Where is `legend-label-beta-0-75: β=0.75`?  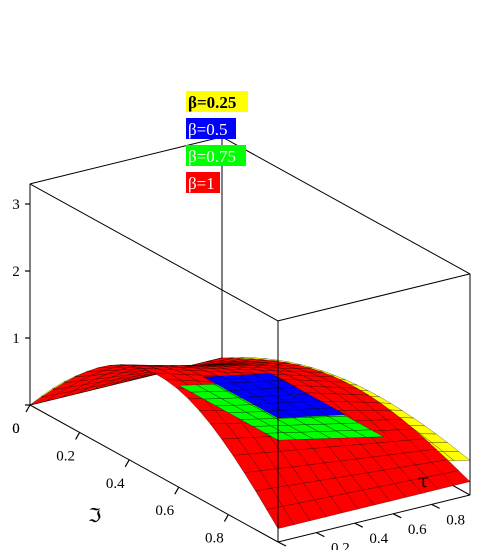 legend-label-beta-0-75: β=0.75 is located at coordinates (212, 156).